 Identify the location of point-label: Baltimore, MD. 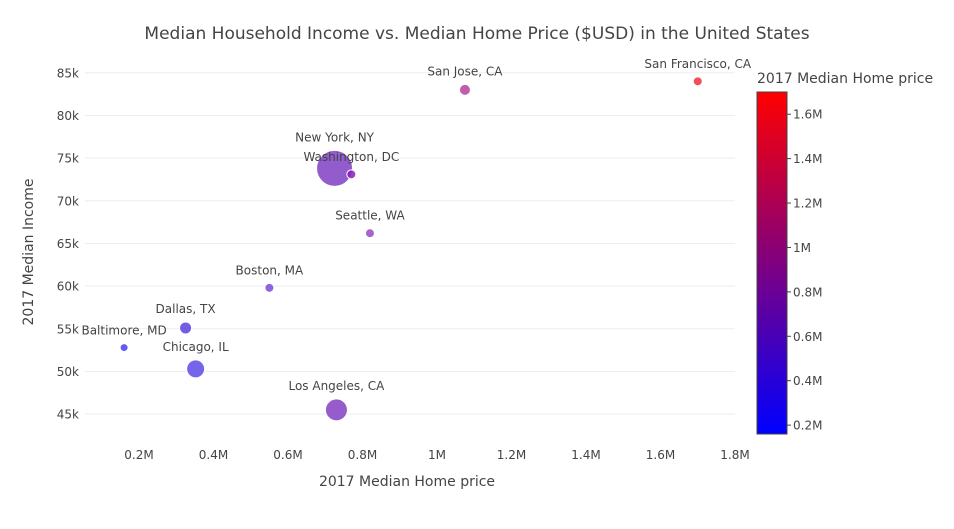
(123, 331).